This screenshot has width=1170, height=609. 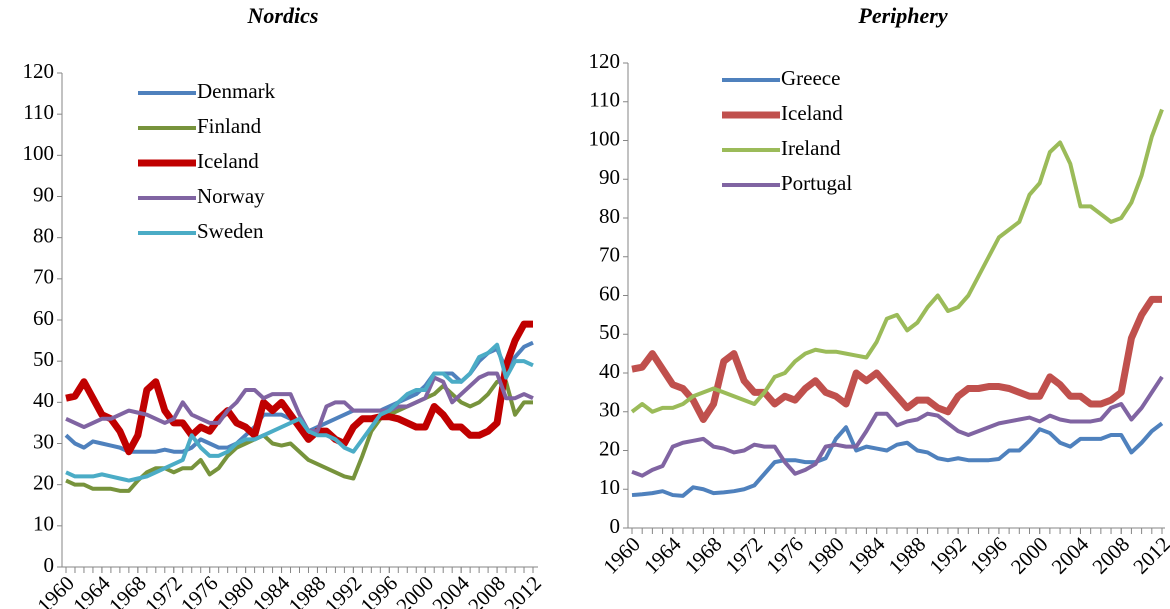 What do you see at coordinates (744, 555) in the screenshot?
I see `x-tick-label: 1972` at bounding box center [744, 555].